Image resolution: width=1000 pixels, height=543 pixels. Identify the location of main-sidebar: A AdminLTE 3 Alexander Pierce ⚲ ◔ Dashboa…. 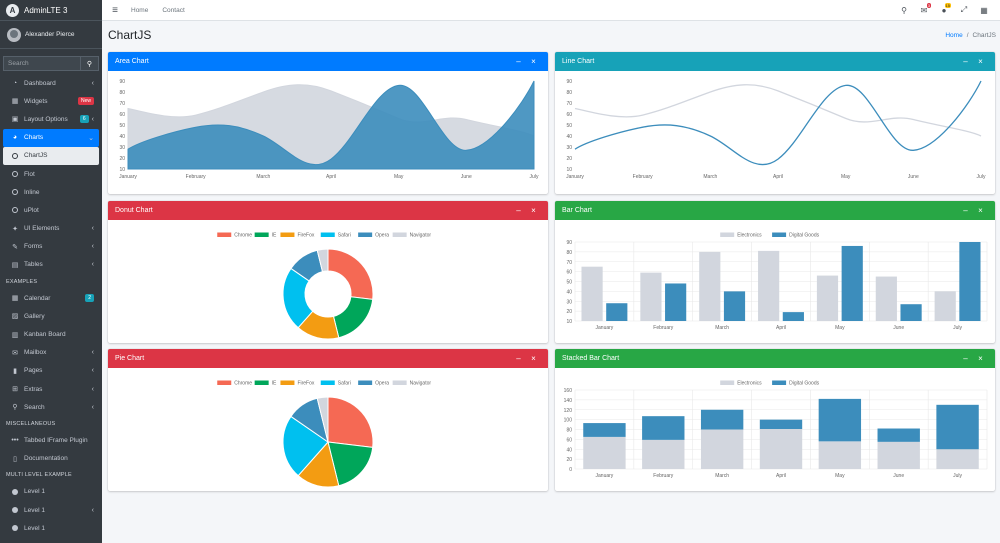
(51, 271).